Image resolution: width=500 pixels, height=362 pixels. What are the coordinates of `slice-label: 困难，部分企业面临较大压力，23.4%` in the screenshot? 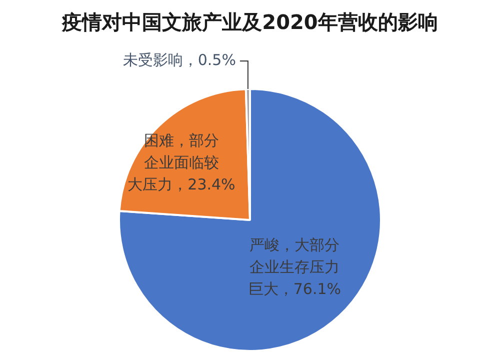 It's located at (182, 162).